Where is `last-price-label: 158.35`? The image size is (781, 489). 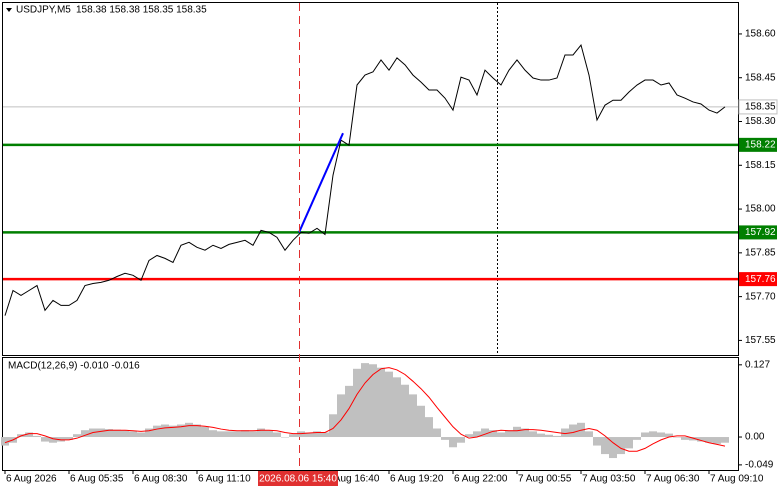
last-price-label: 158.35 is located at coordinates (760, 107).